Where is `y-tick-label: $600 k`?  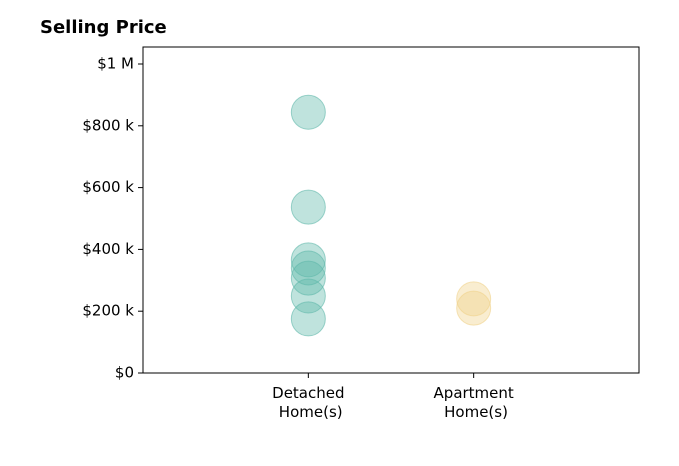 y-tick-label: $600 k is located at coordinates (108, 187).